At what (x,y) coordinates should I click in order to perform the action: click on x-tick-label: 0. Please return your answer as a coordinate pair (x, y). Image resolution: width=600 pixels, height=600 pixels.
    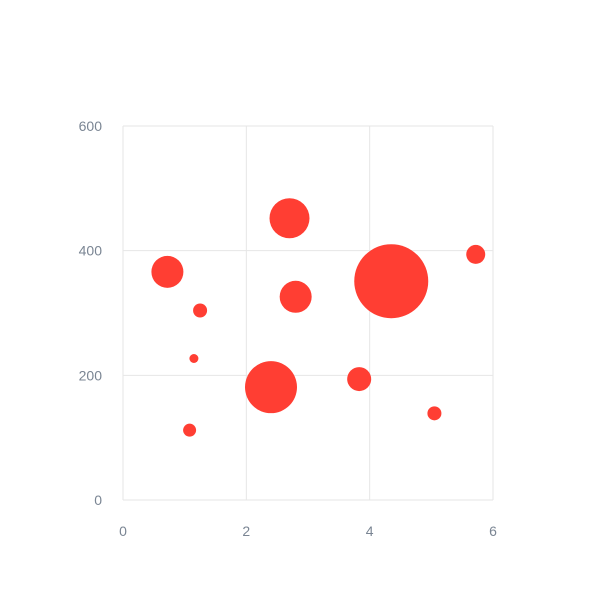
    Looking at the image, I should click on (123, 531).